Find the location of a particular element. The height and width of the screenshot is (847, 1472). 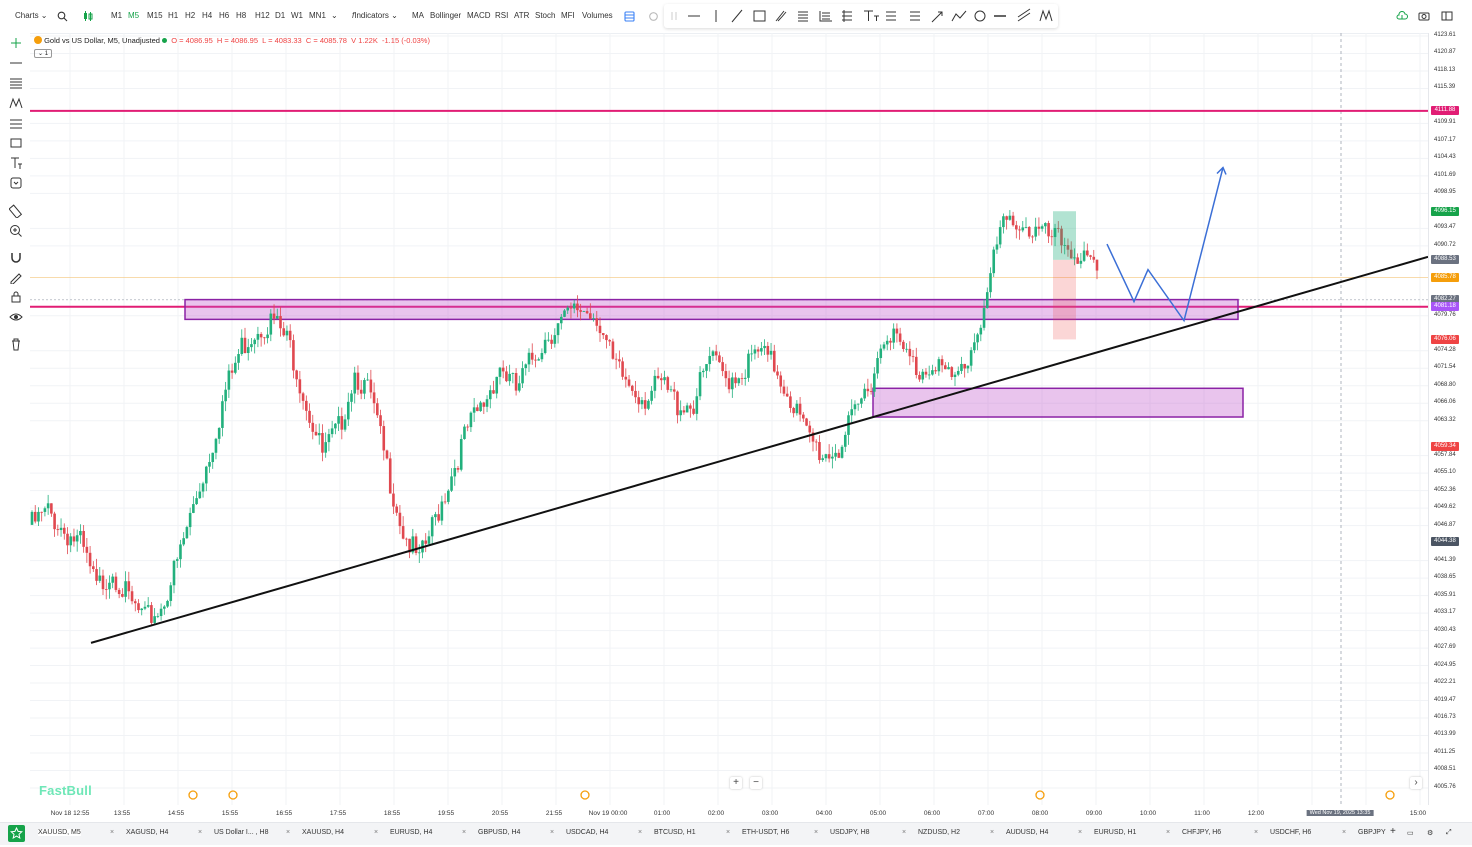

indicator-bollinger: Bollinger is located at coordinates (446, 15).